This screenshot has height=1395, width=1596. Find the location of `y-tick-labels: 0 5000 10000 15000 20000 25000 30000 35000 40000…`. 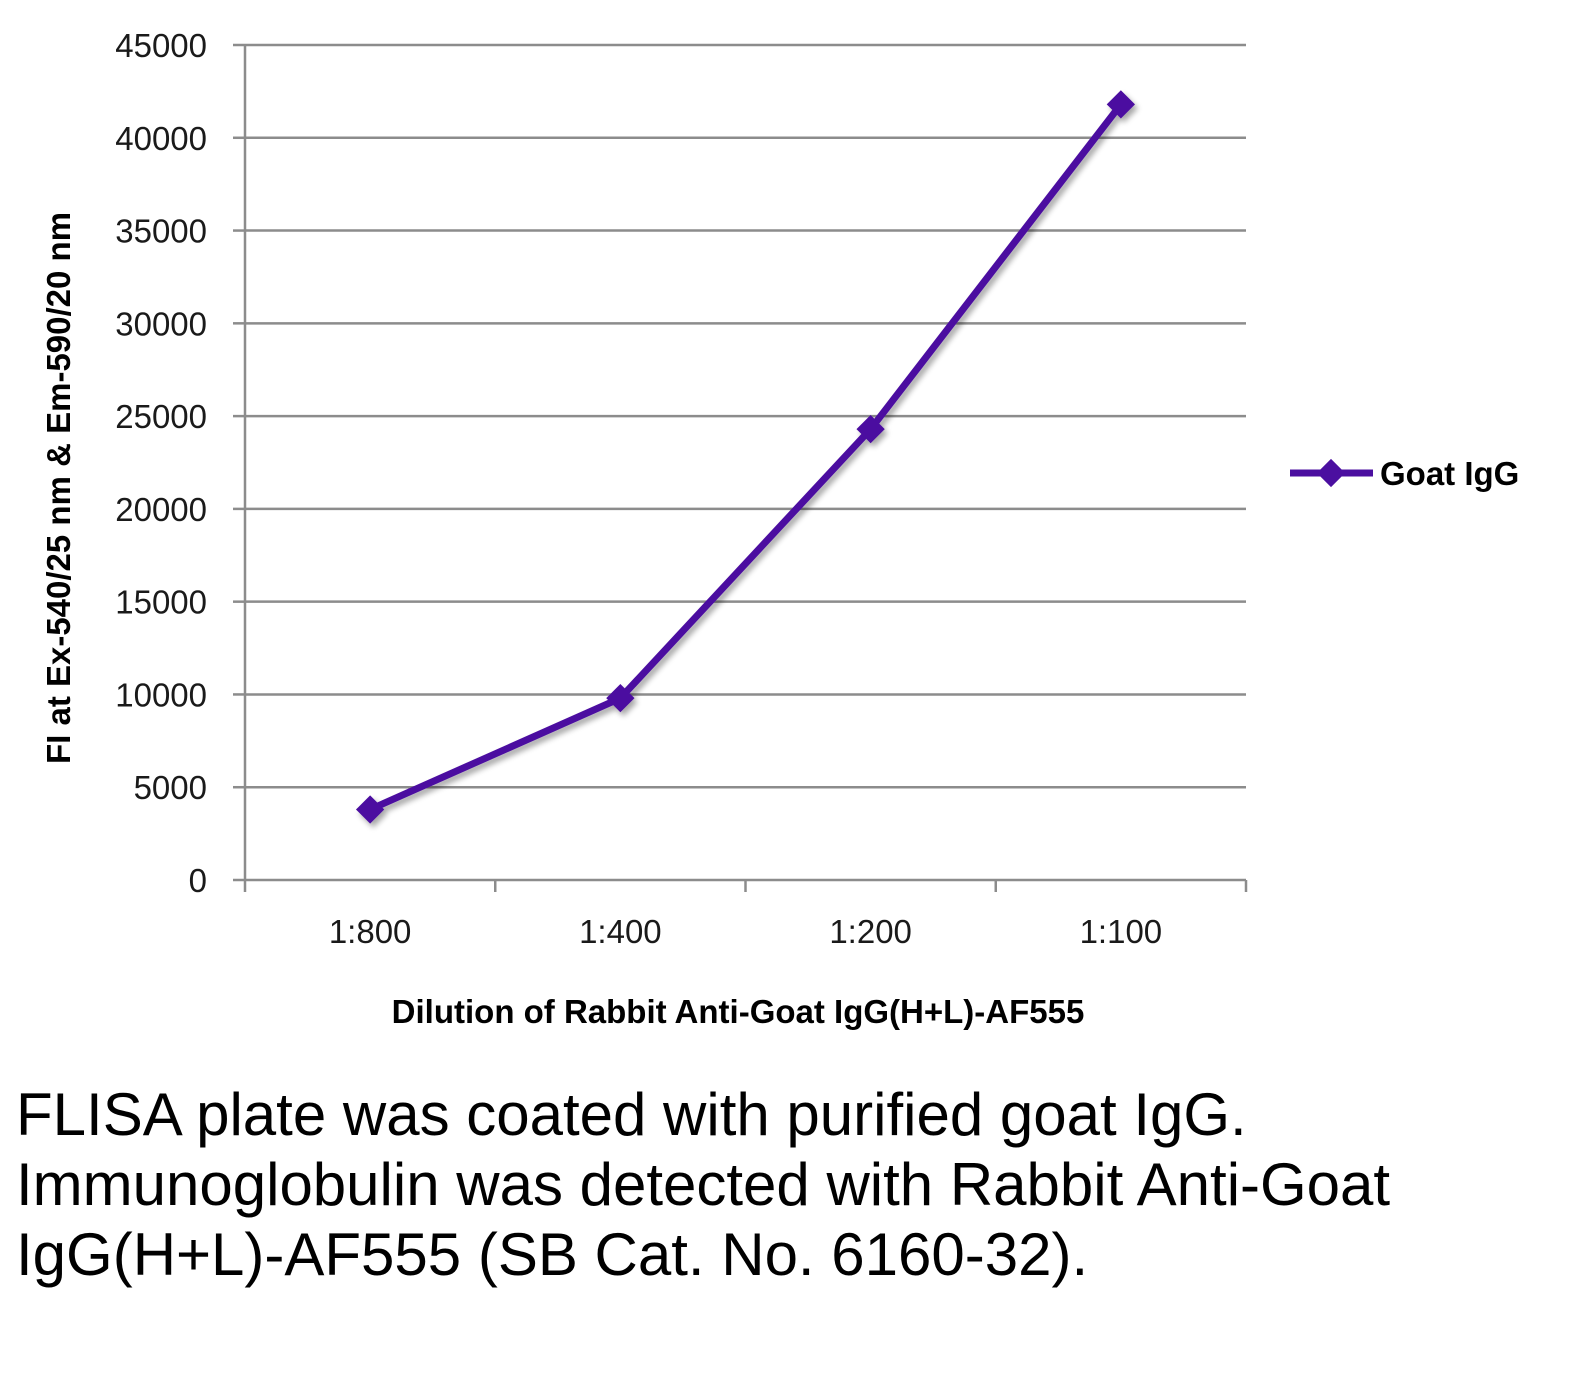

y-tick-labels: 0 5000 10000 15000 20000 25000 30000 35000 40000… is located at coordinates (161, 463).